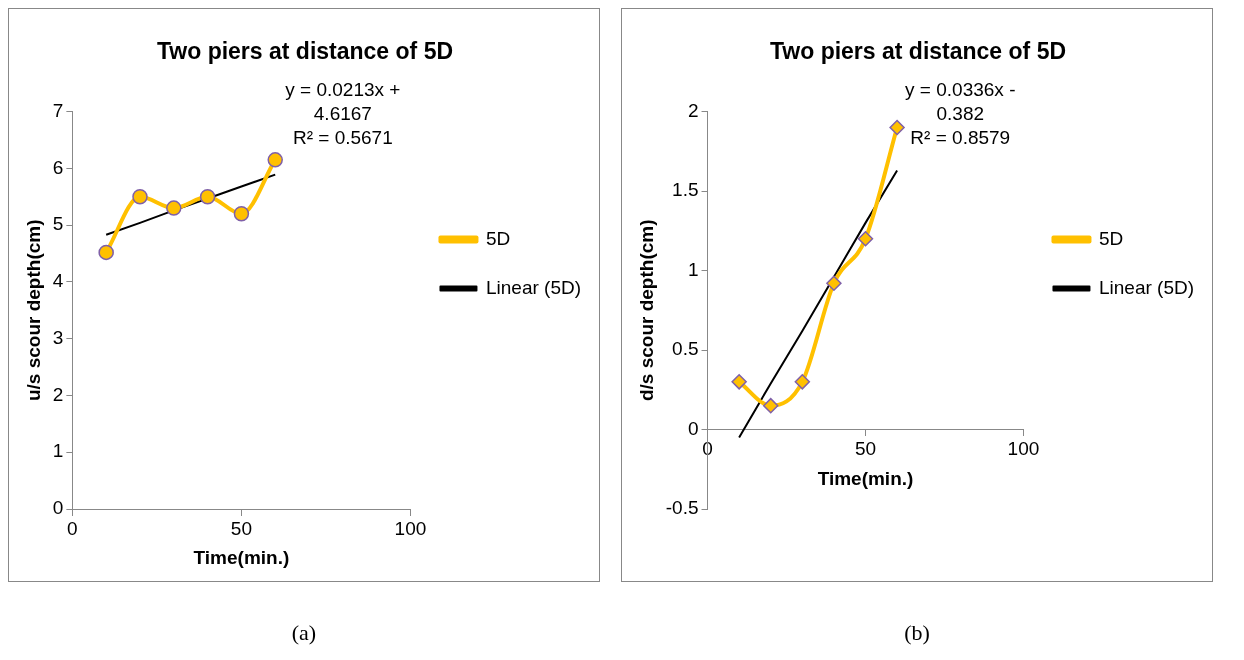  I want to click on y-tick-label: 7, so click(58, 110).